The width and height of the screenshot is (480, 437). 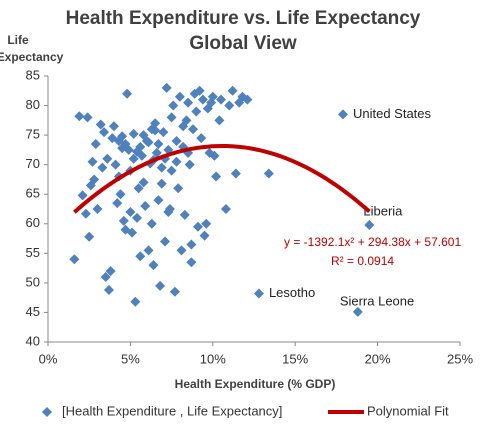 What do you see at coordinates (33, 252) in the screenshot?
I see `y-tick-label: 55` at bounding box center [33, 252].